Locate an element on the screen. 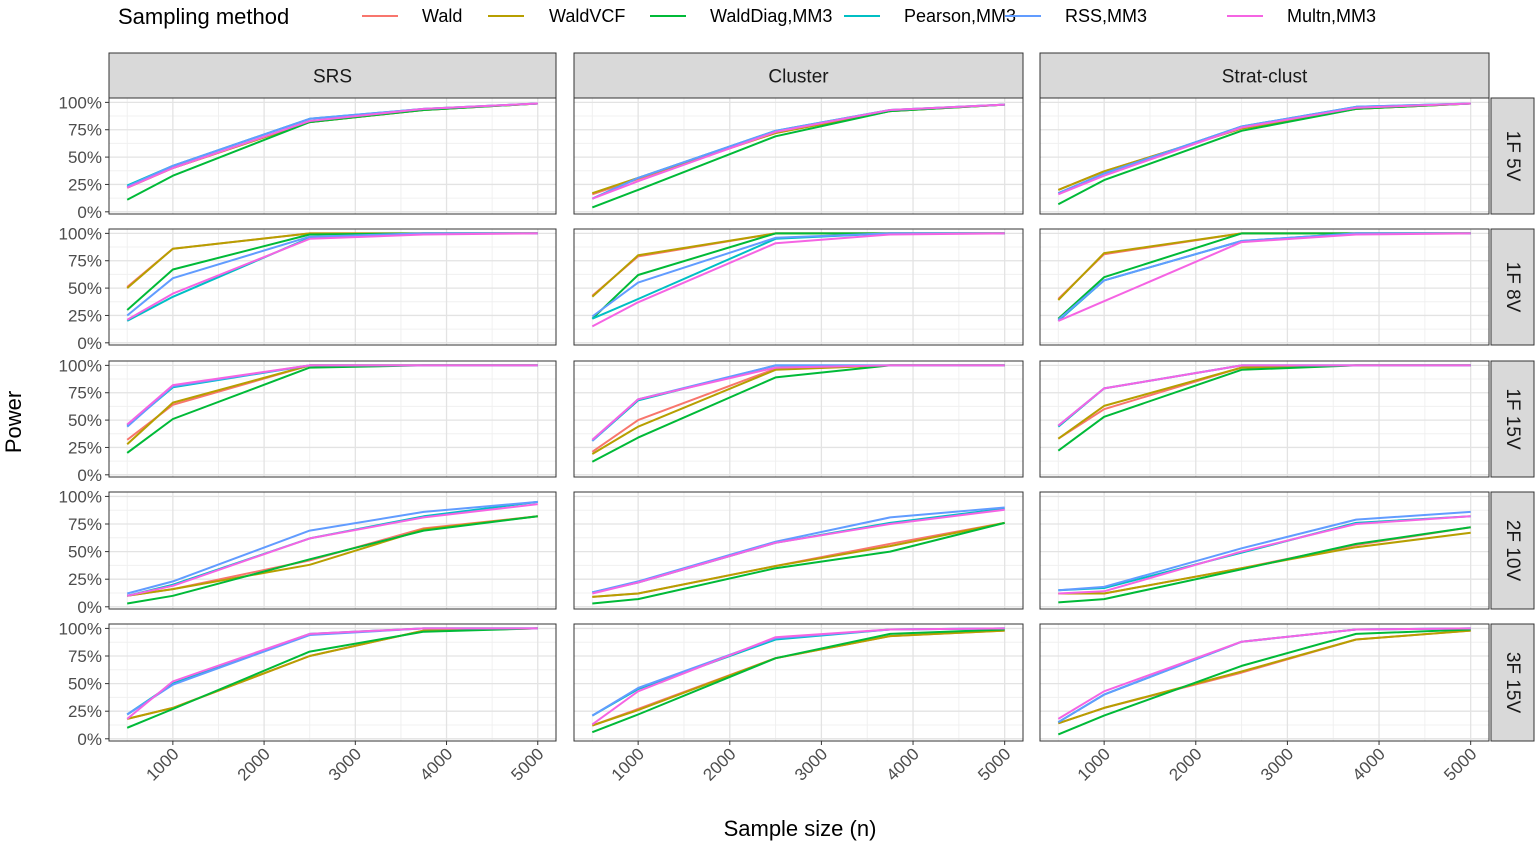 The height and width of the screenshot is (844, 1536). row-strip-label: 1F 5V is located at coordinates (1512, 156).